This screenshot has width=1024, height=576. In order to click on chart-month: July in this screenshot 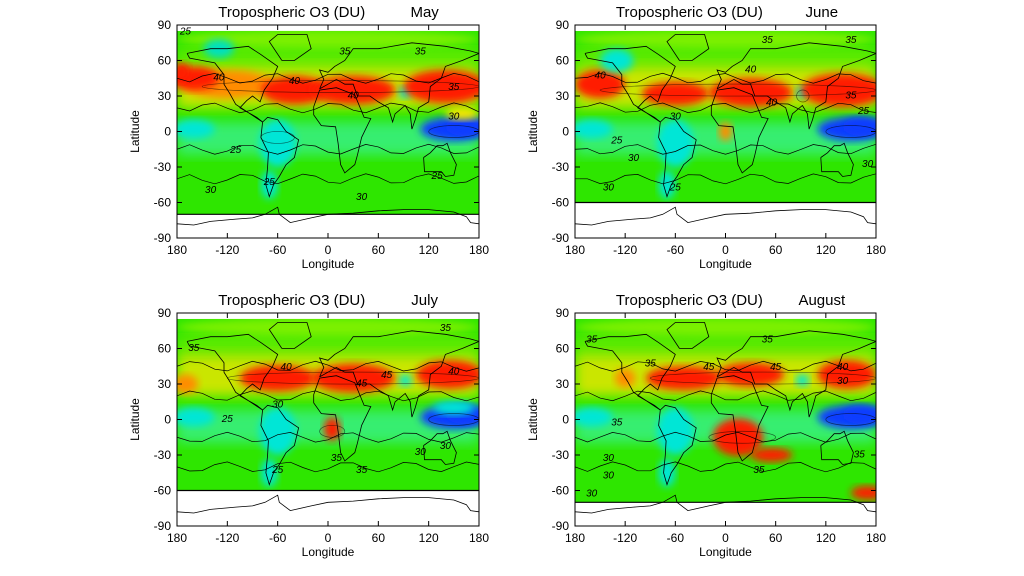, I will do `click(424, 300)`.